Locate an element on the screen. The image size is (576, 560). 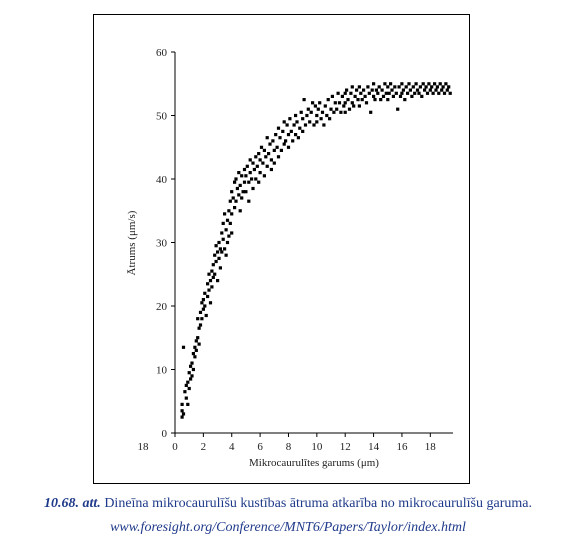
x-axis-extra-label: 18 is located at coordinates (144, 447).